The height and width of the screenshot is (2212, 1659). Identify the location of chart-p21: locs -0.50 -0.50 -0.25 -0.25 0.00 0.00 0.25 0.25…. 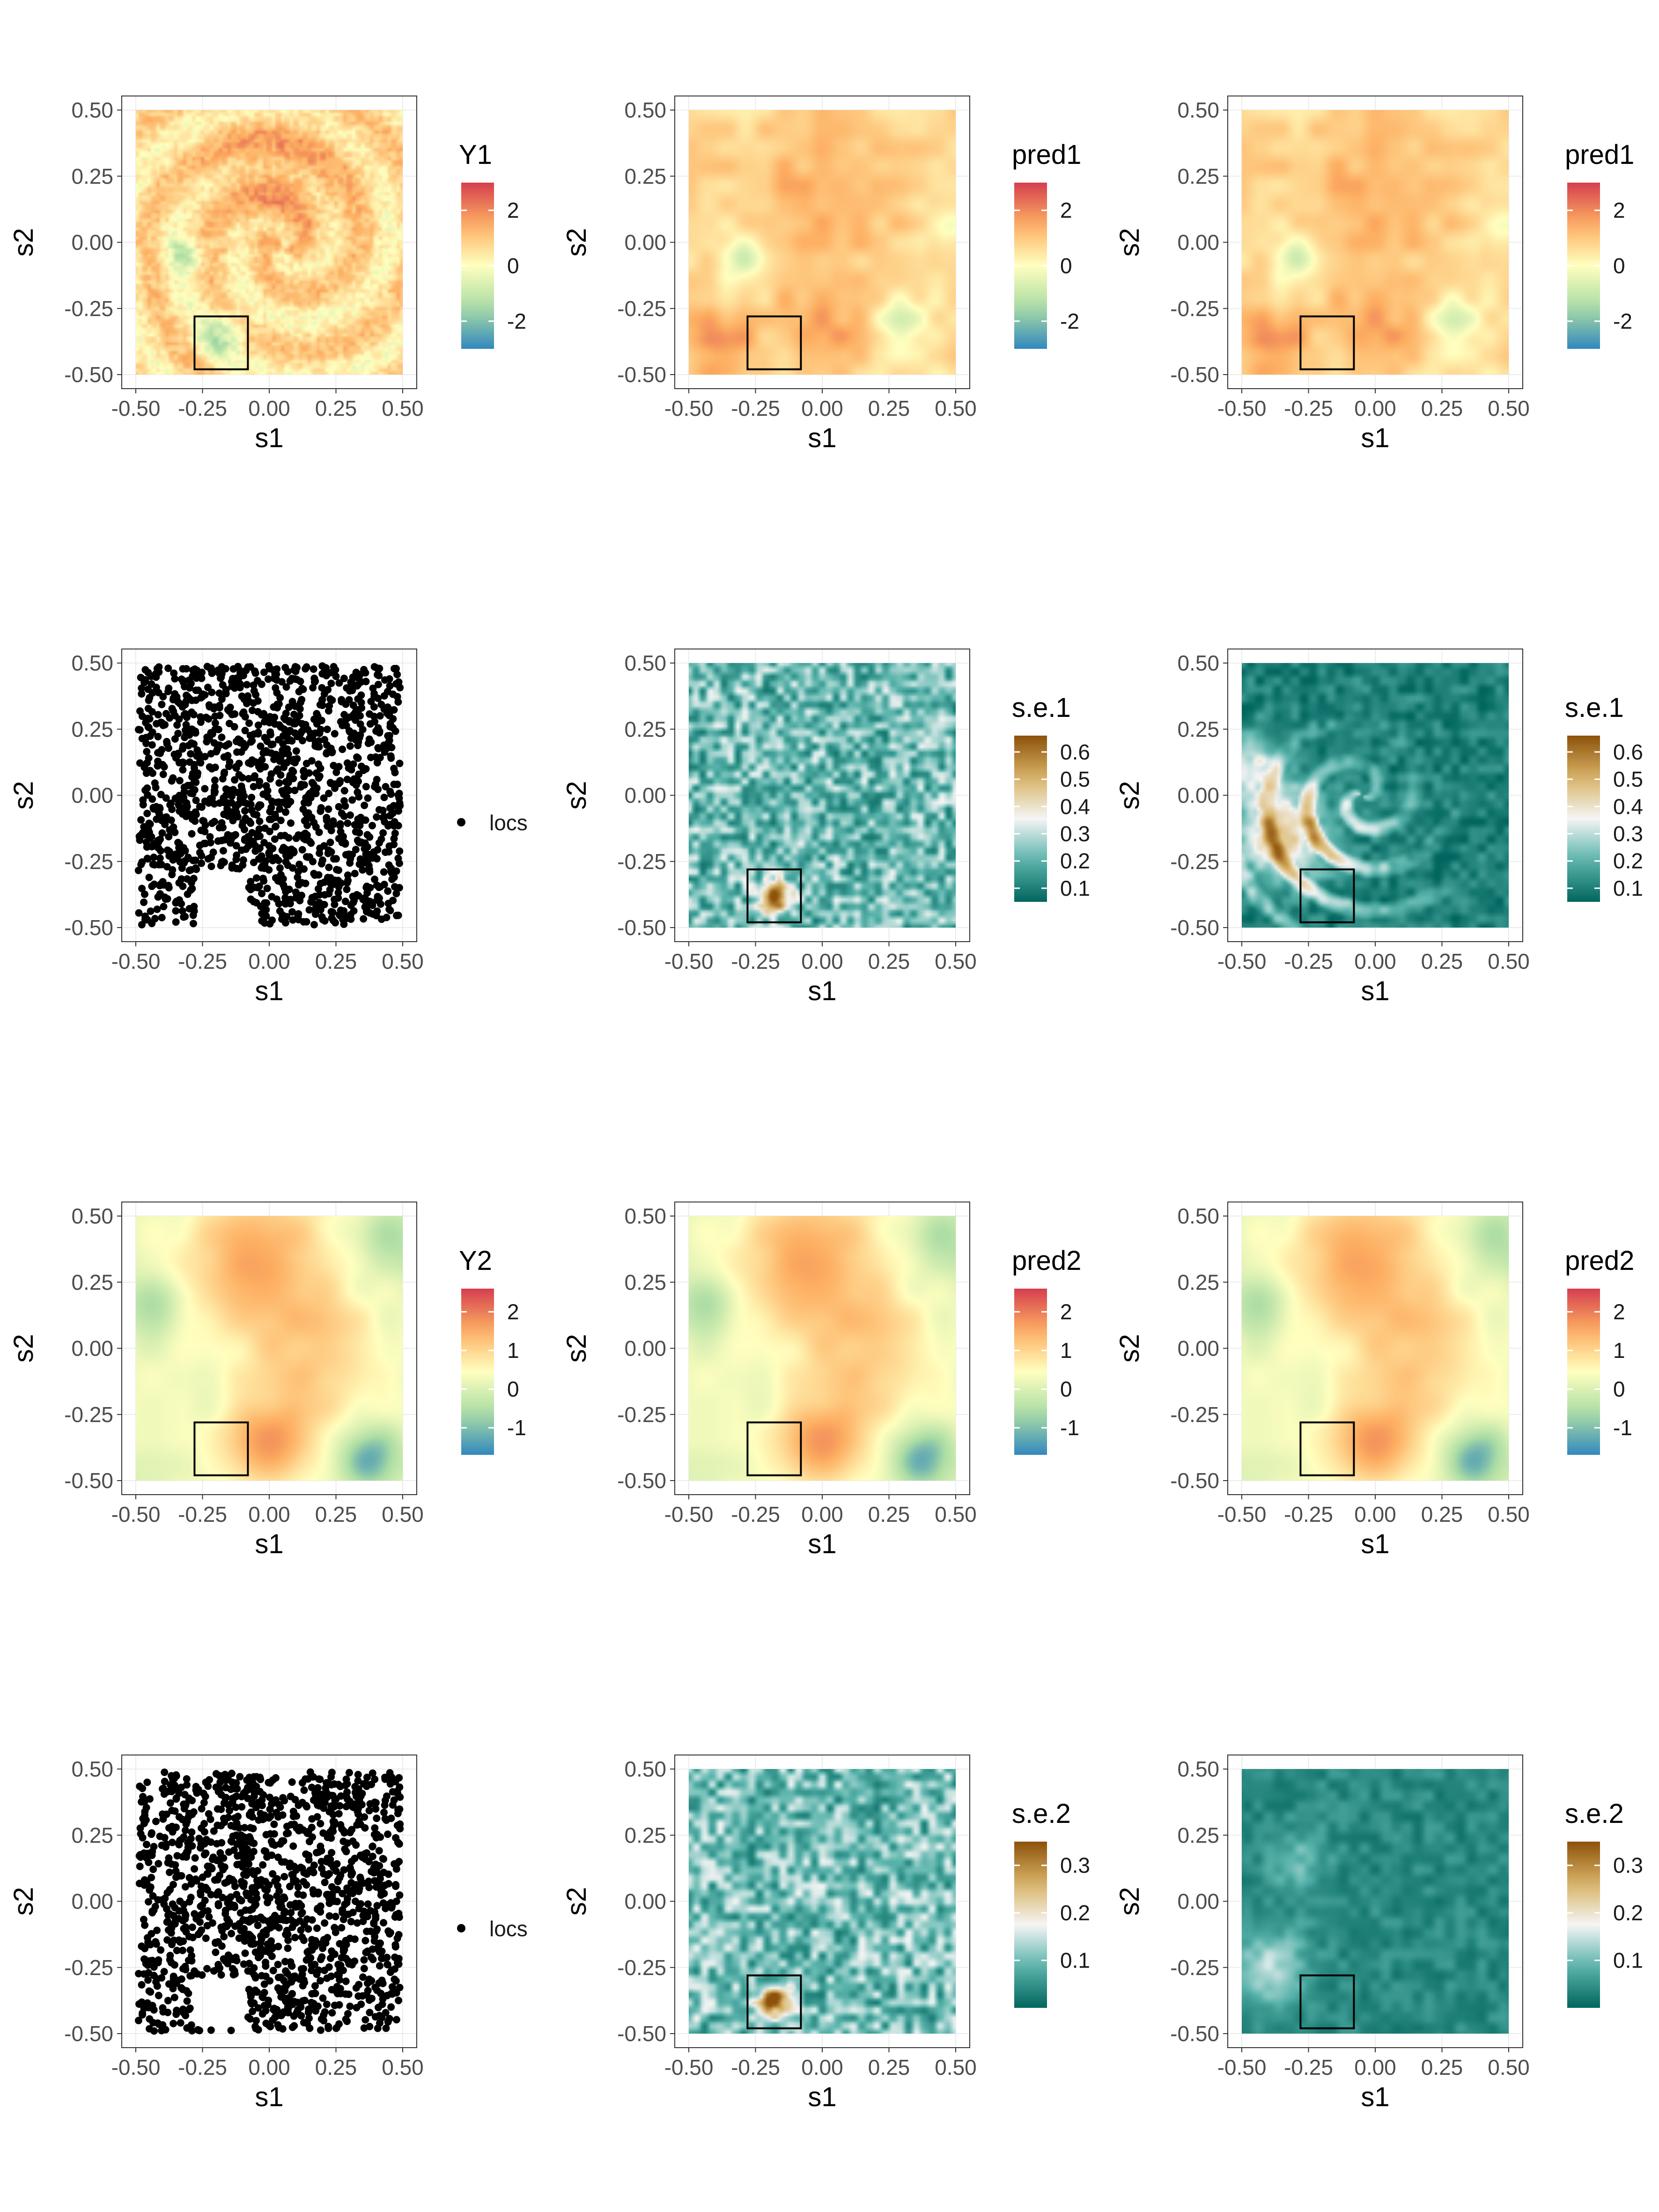
(268, 828).